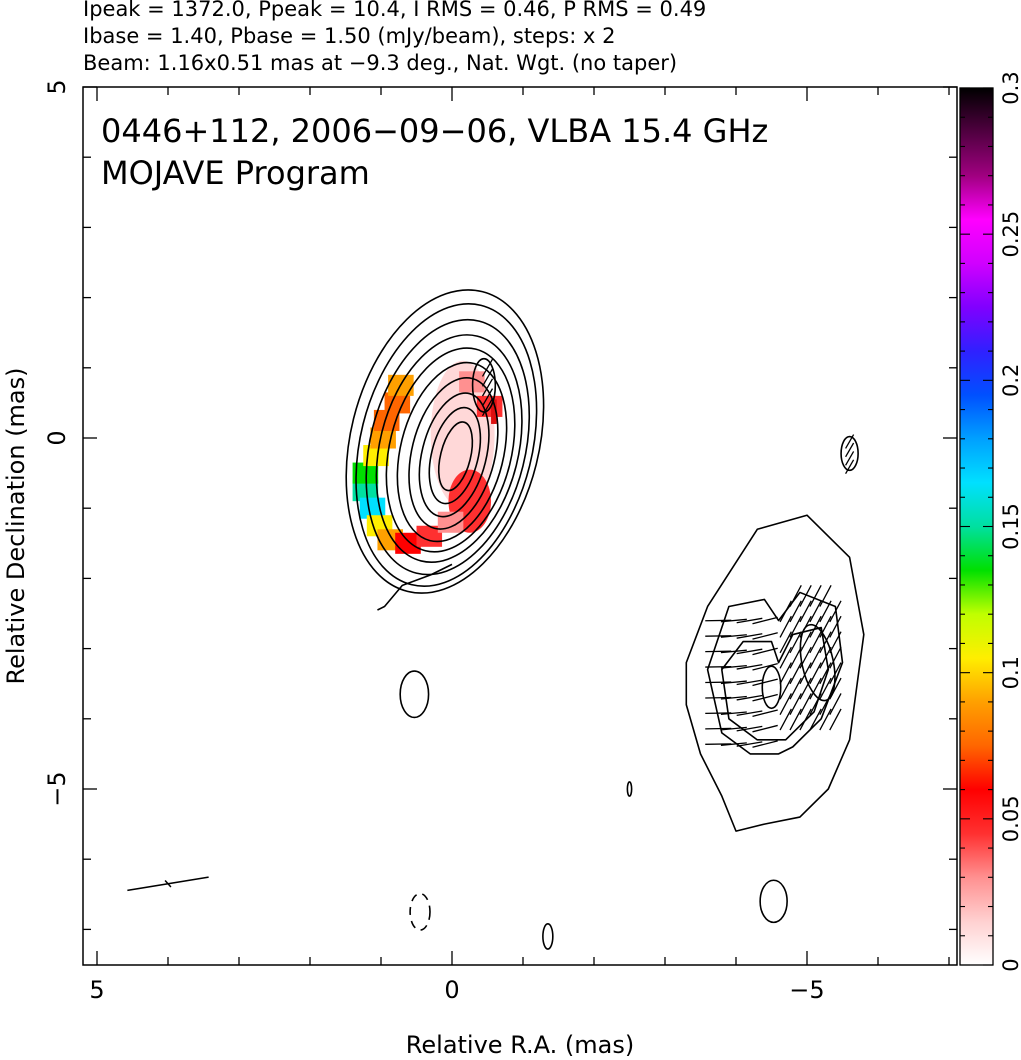 The height and width of the screenshot is (1060, 1021). I want to click on colorbar-label: 0, so click(1010, 964).